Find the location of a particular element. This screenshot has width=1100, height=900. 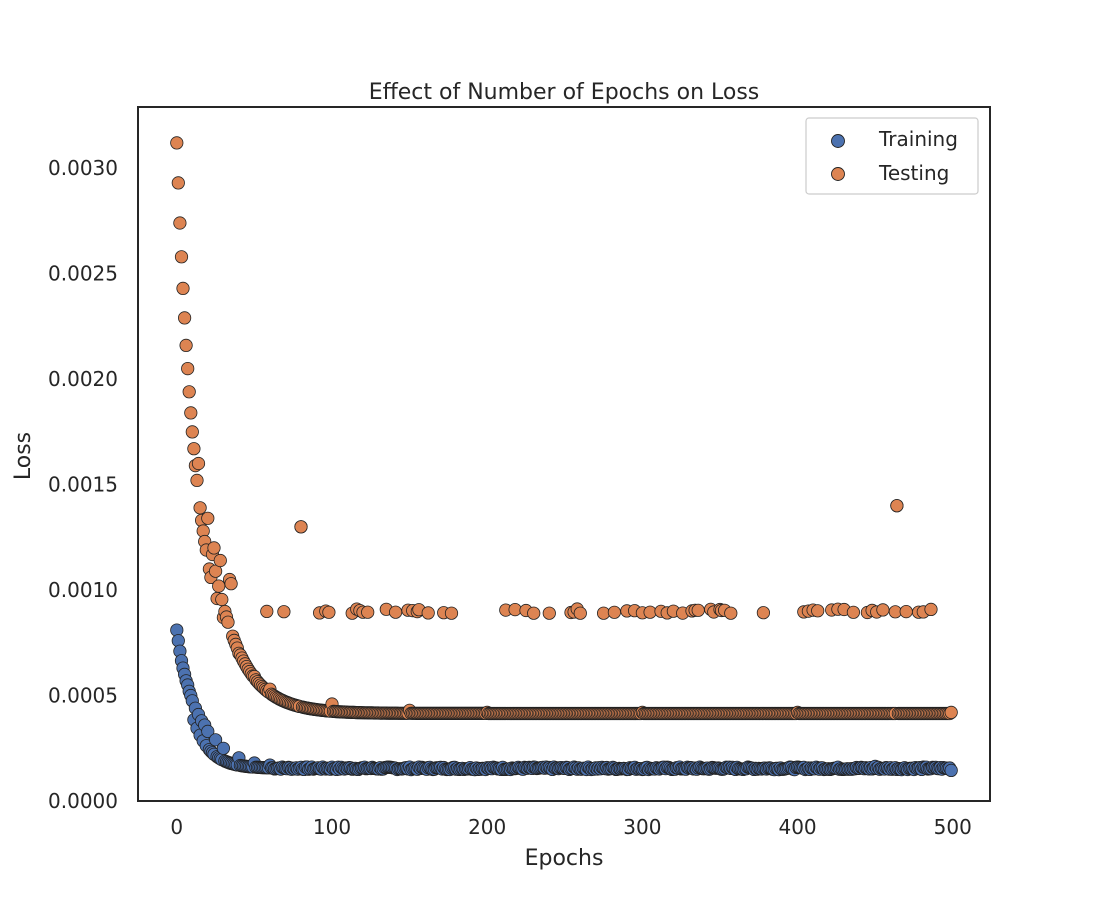

legend: Training Testing is located at coordinates (892, 156).